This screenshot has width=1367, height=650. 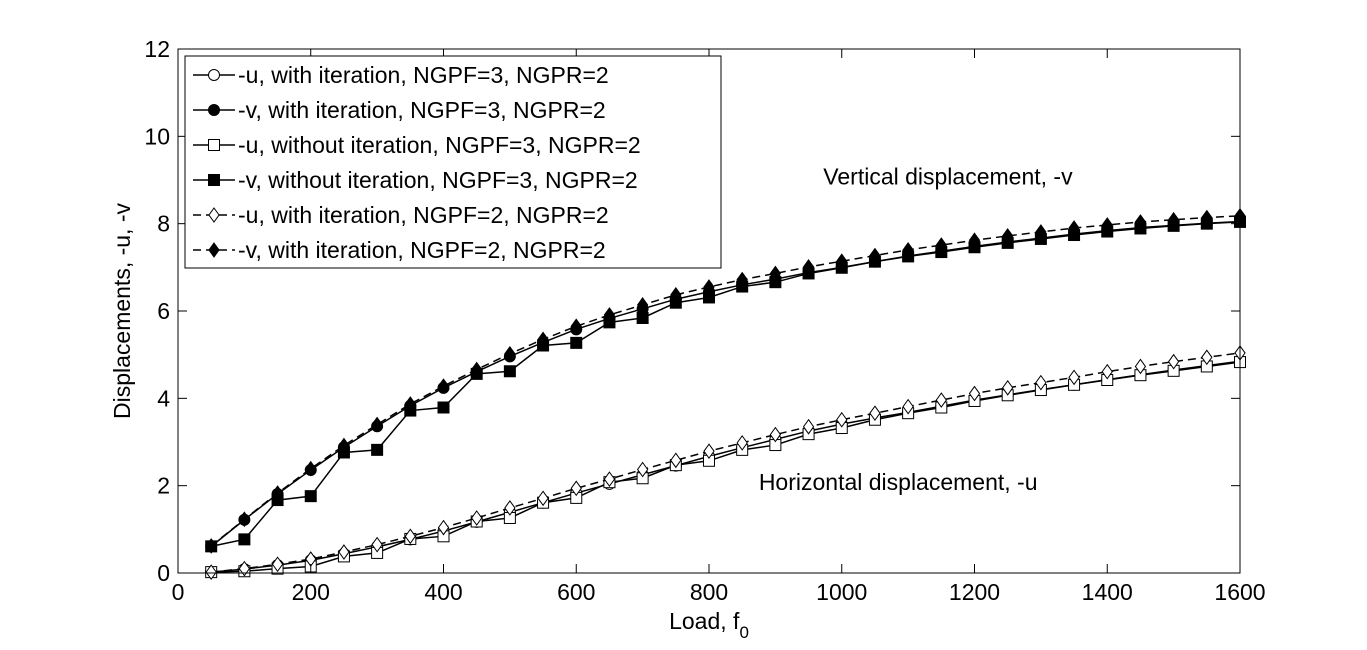 I want to click on y-tick-label: 12, so click(x=157, y=49).